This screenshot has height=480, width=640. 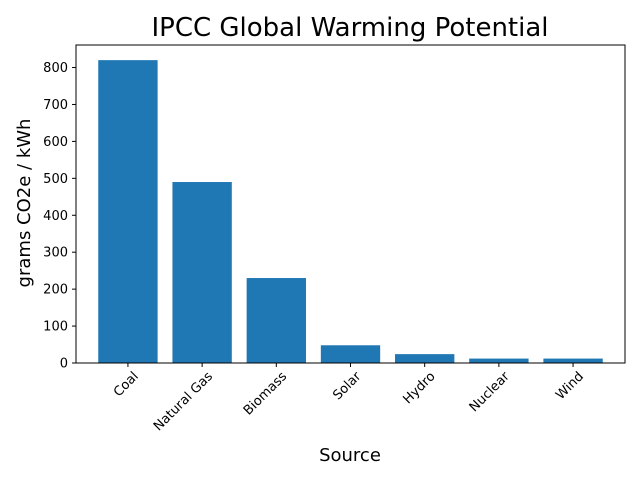 I want to click on y-tick-label: 700, so click(x=55, y=105).